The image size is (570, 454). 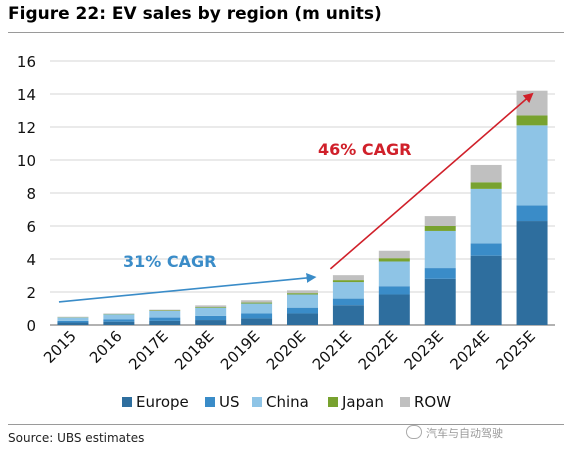 I want to click on x-tick-label: 2015, so click(x=60, y=347).